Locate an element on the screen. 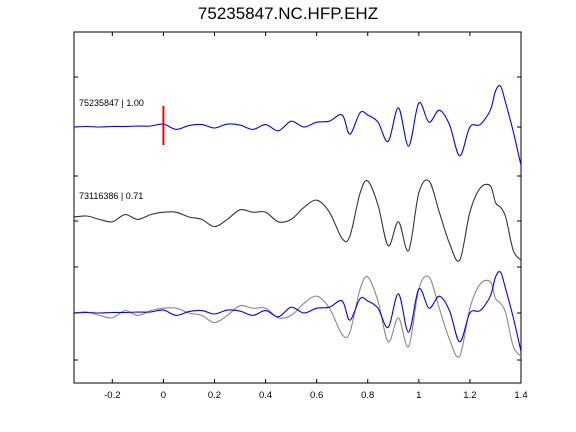  x-tick-label: 0 is located at coordinates (163, 395).